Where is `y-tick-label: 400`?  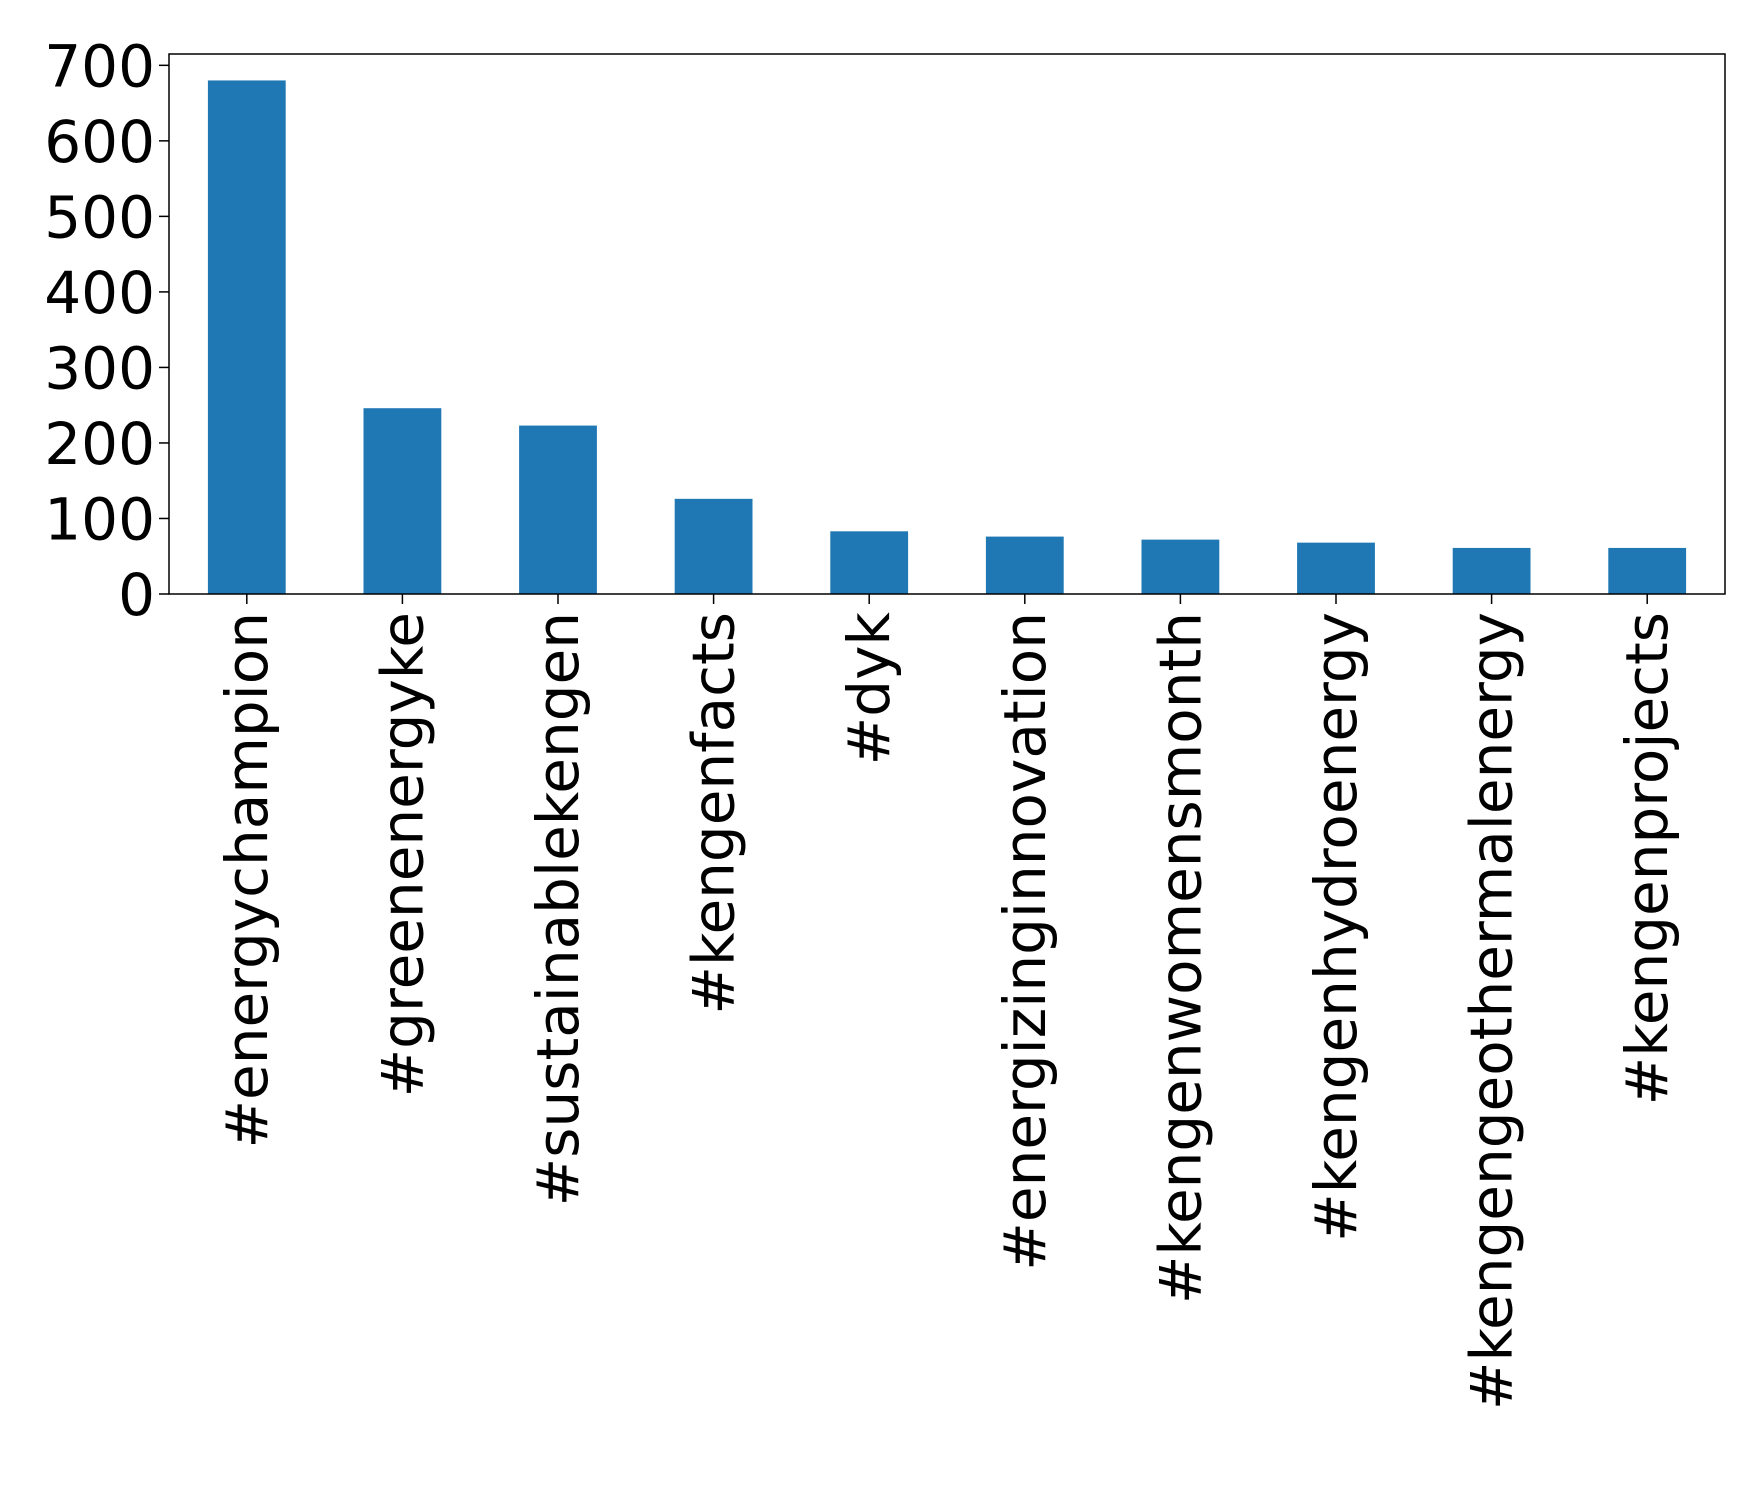
y-tick-label: 400 is located at coordinates (99, 293).